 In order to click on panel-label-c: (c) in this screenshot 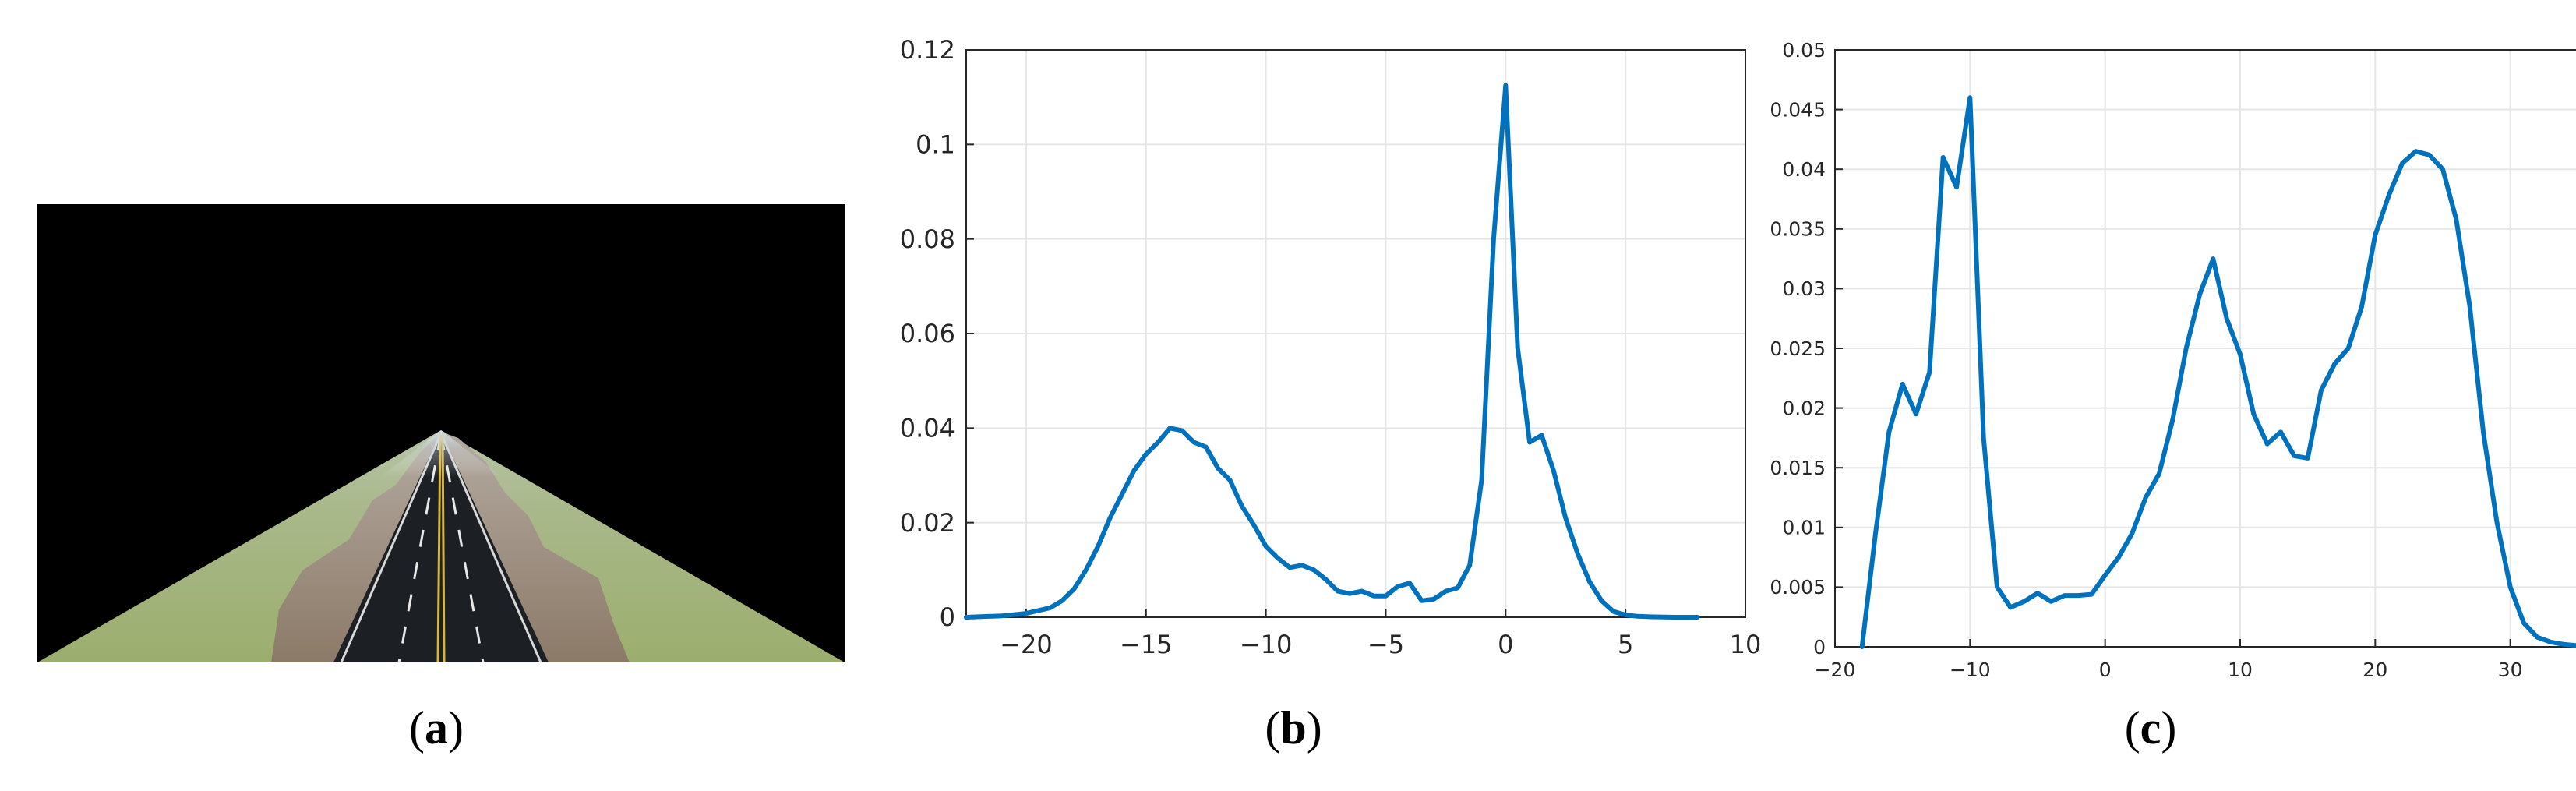, I will do `click(2150, 728)`.